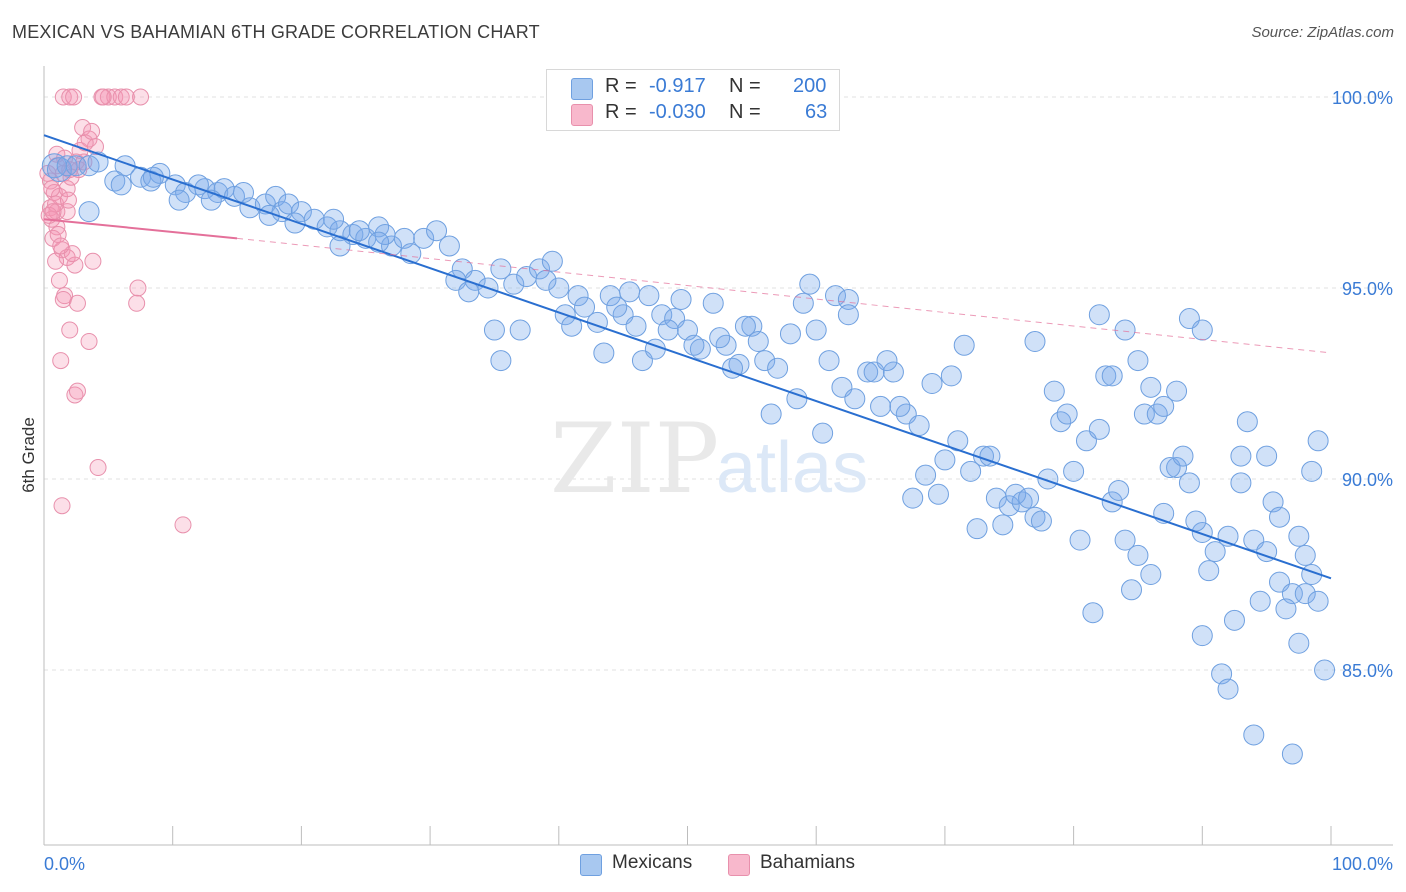  Describe the element at coordinates (1322, 32) in the screenshot. I see `chart-source: Source: ZipAtlas.com` at that location.